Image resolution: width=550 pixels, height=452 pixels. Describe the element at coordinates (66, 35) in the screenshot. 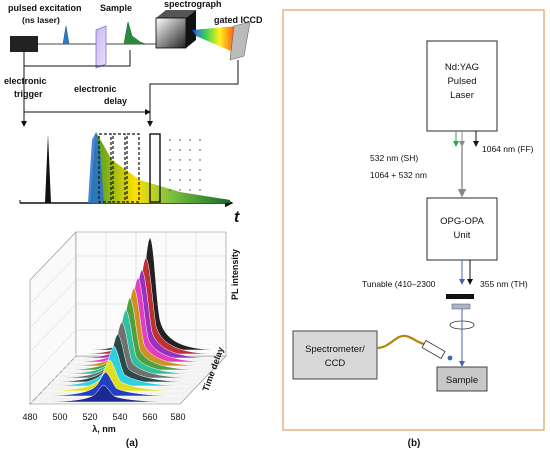

I see `excitation-pulse-icon` at that location.